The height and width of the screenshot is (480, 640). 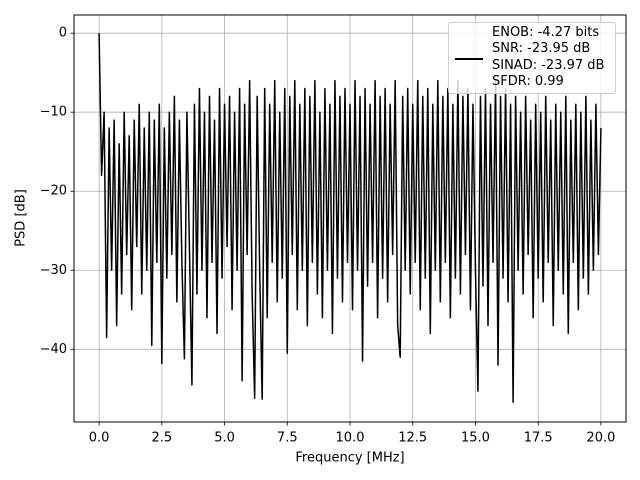 I want to click on x-tick-label: 5.0, so click(x=224, y=438).